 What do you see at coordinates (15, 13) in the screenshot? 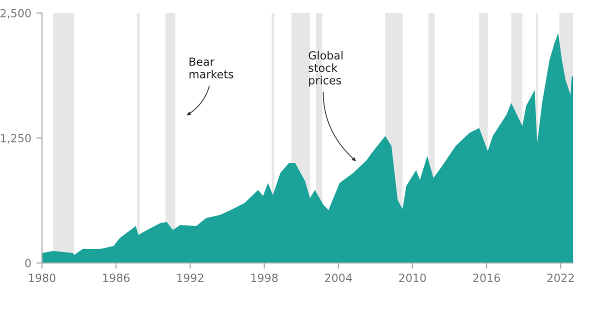
I see `y-tick-label: 2,500` at bounding box center [15, 13].